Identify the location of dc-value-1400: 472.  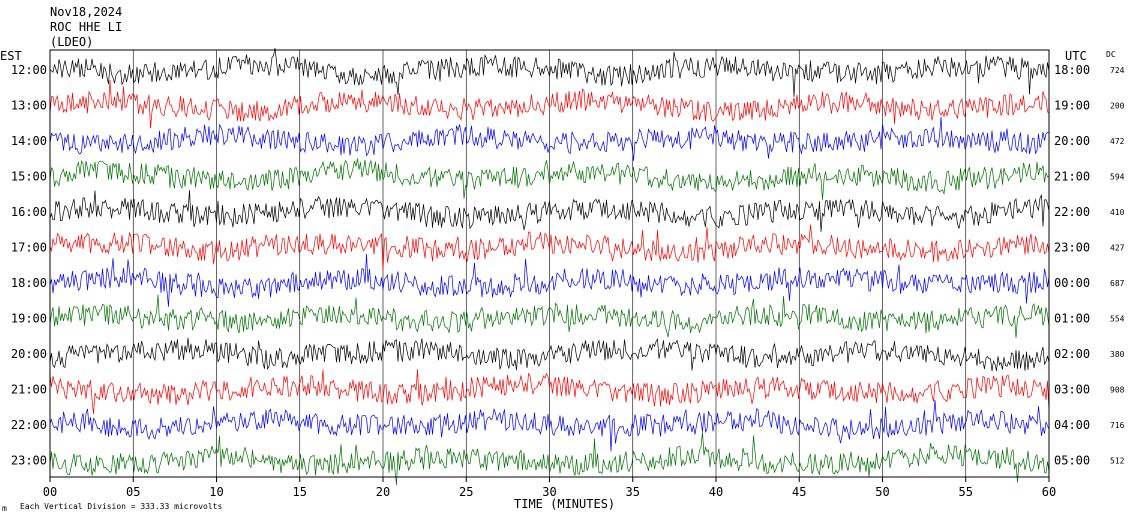
(1117, 141).